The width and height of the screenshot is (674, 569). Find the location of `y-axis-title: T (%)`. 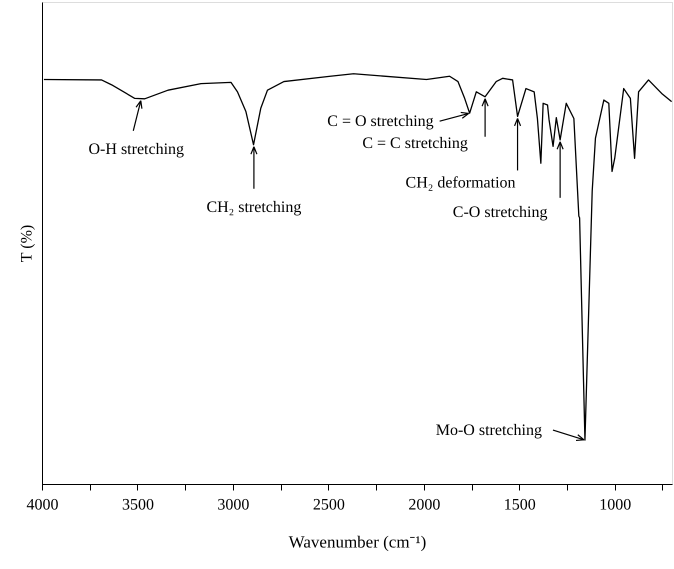

y-axis-title: T (%) is located at coordinates (27, 243).